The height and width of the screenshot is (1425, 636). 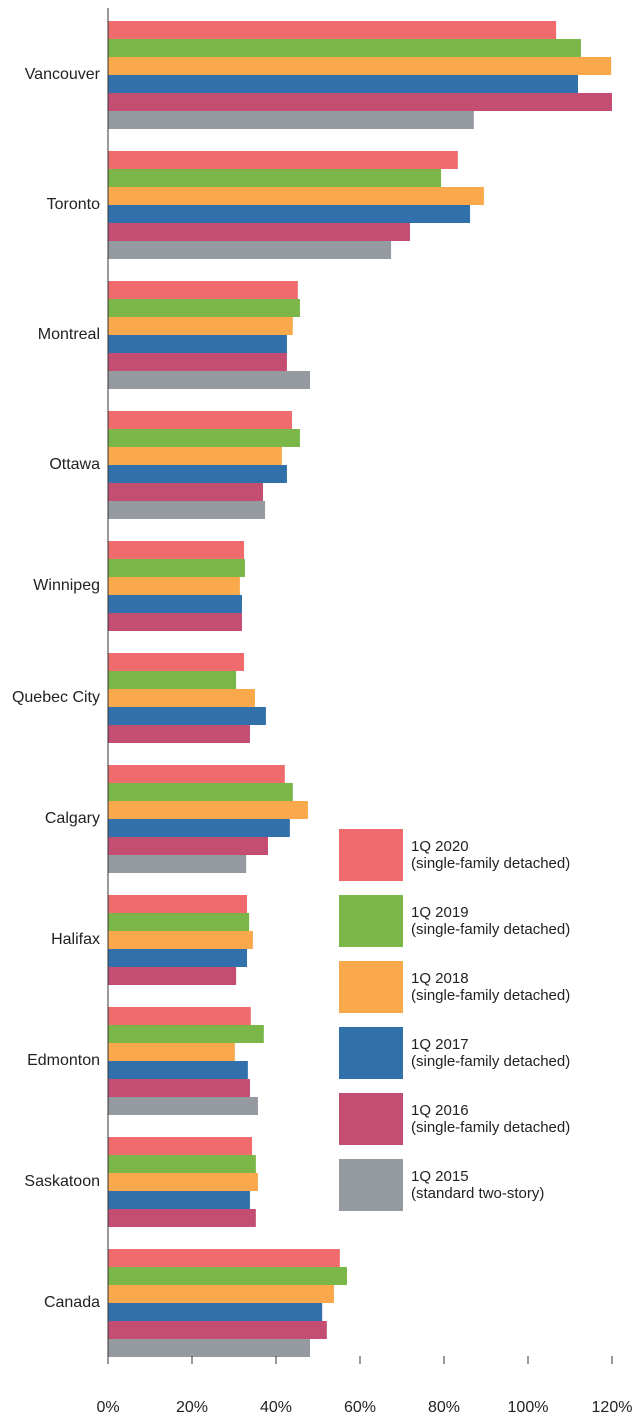 I want to click on x-tick-label: 100%, so click(x=528, y=1407).